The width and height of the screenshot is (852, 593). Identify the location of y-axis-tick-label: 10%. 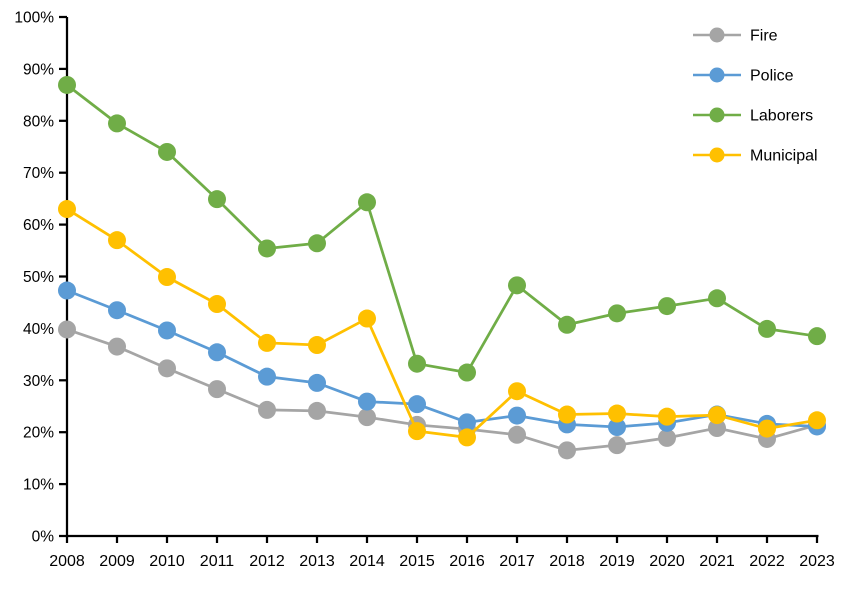
(38, 485).